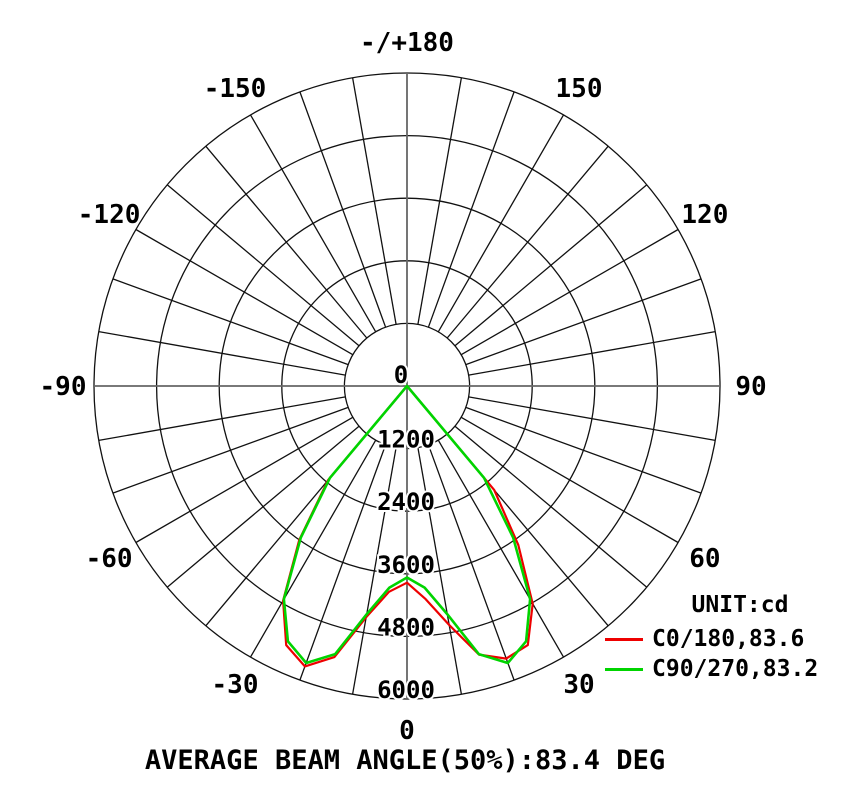 The image size is (857, 800). Describe the element at coordinates (407, 43) in the screenshot. I see `angle-label--180: -/+180` at that location.